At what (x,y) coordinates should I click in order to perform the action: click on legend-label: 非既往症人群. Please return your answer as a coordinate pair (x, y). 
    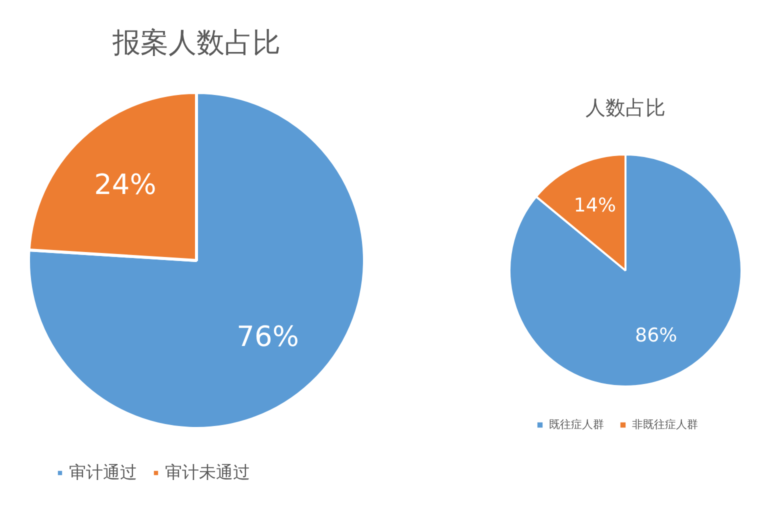
    Looking at the image, I should click on (665, 424).